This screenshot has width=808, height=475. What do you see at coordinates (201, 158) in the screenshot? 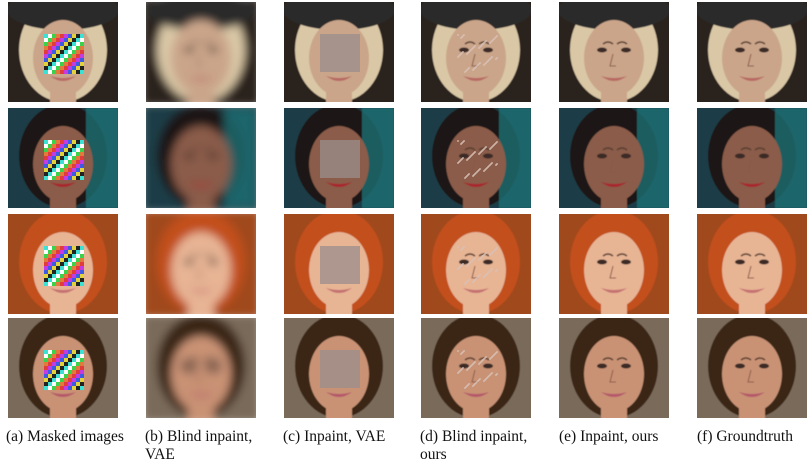
I see `face-image-woman-dark-hair-teal-background-blur` at bounding box center [201, 158].